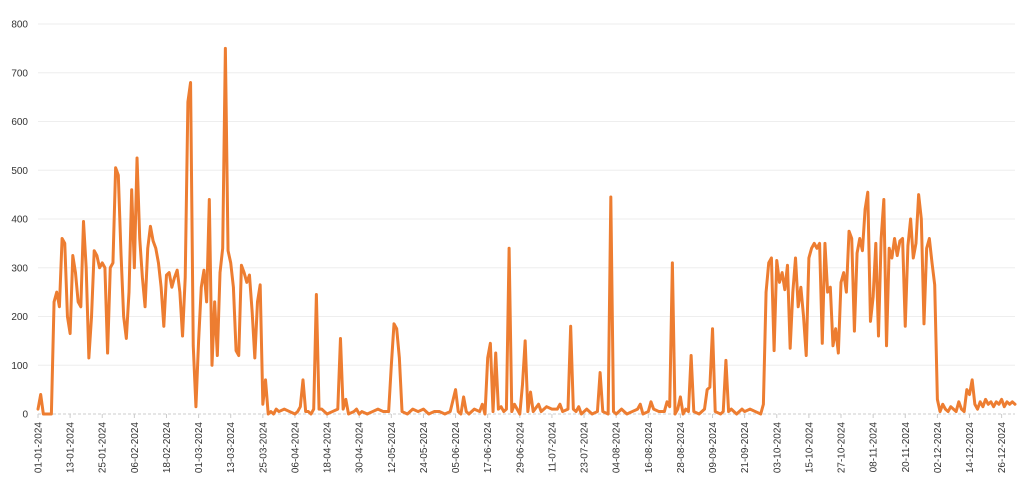  What do you see at coordinates (938, 448) in the screenshot?
I see `x-tick-label: 02-12-2024` at bounding box center [938, 448].